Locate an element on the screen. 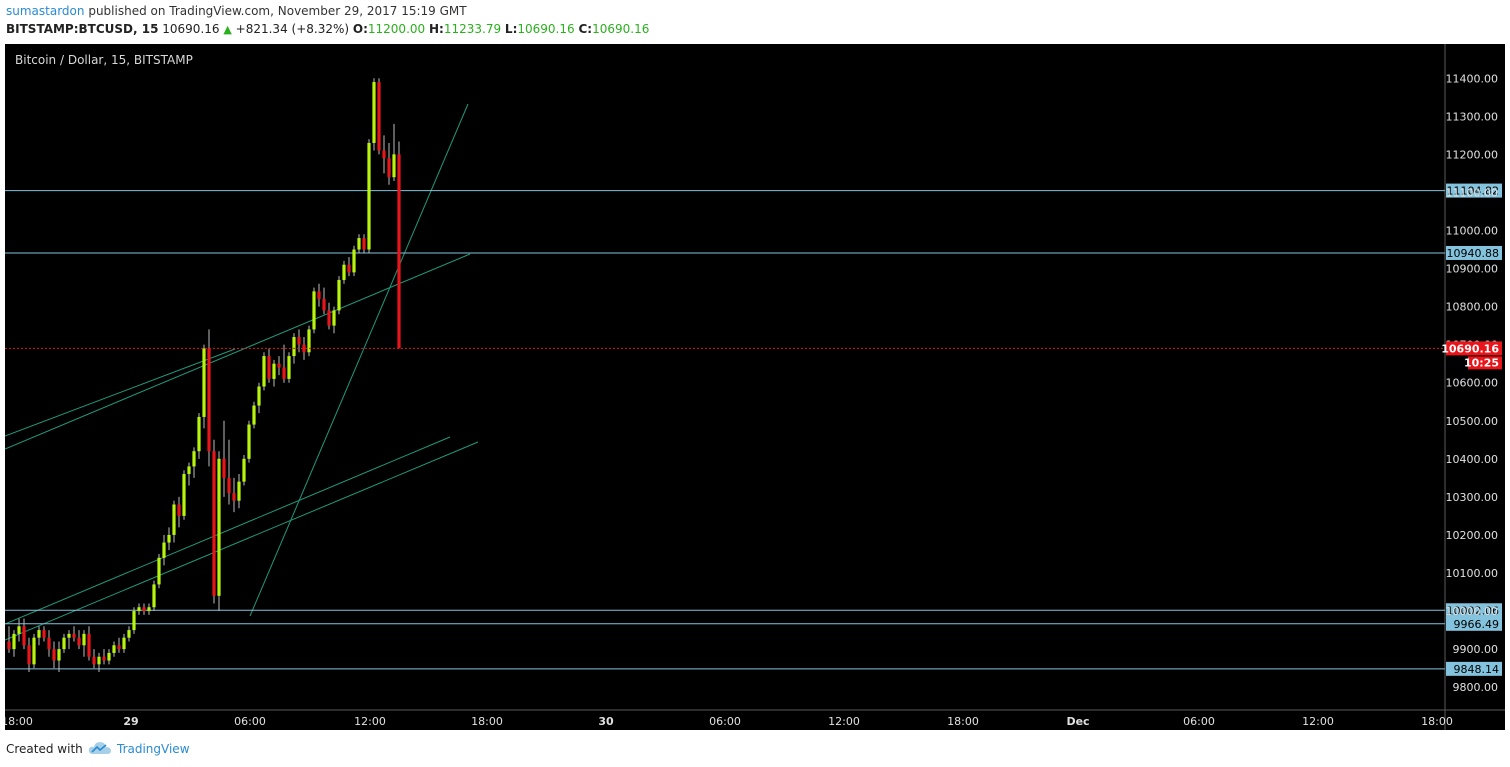  y-tick-label: 9800.00 is located at coordinates (1476, 687).